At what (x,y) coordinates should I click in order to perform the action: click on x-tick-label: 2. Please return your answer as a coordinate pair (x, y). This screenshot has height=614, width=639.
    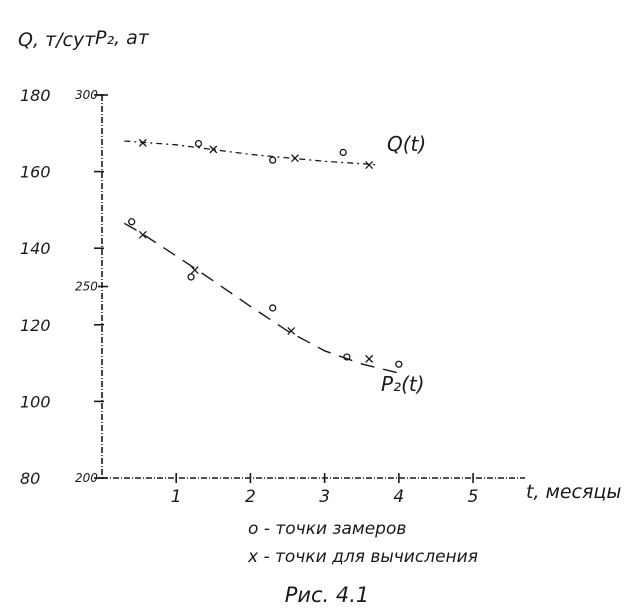
    Looking at the image, I should click on (250, 497).